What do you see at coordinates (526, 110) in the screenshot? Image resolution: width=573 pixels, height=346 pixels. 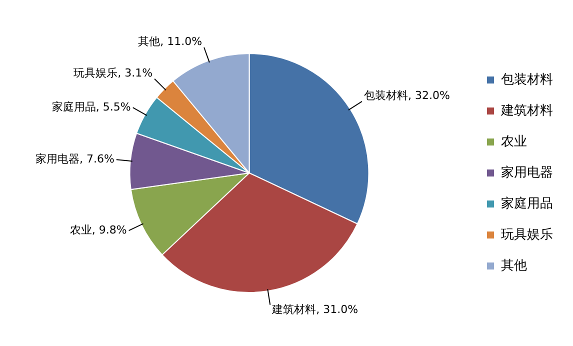 I see `legend-label: 建筑材料` at bounding box center [526, 110].